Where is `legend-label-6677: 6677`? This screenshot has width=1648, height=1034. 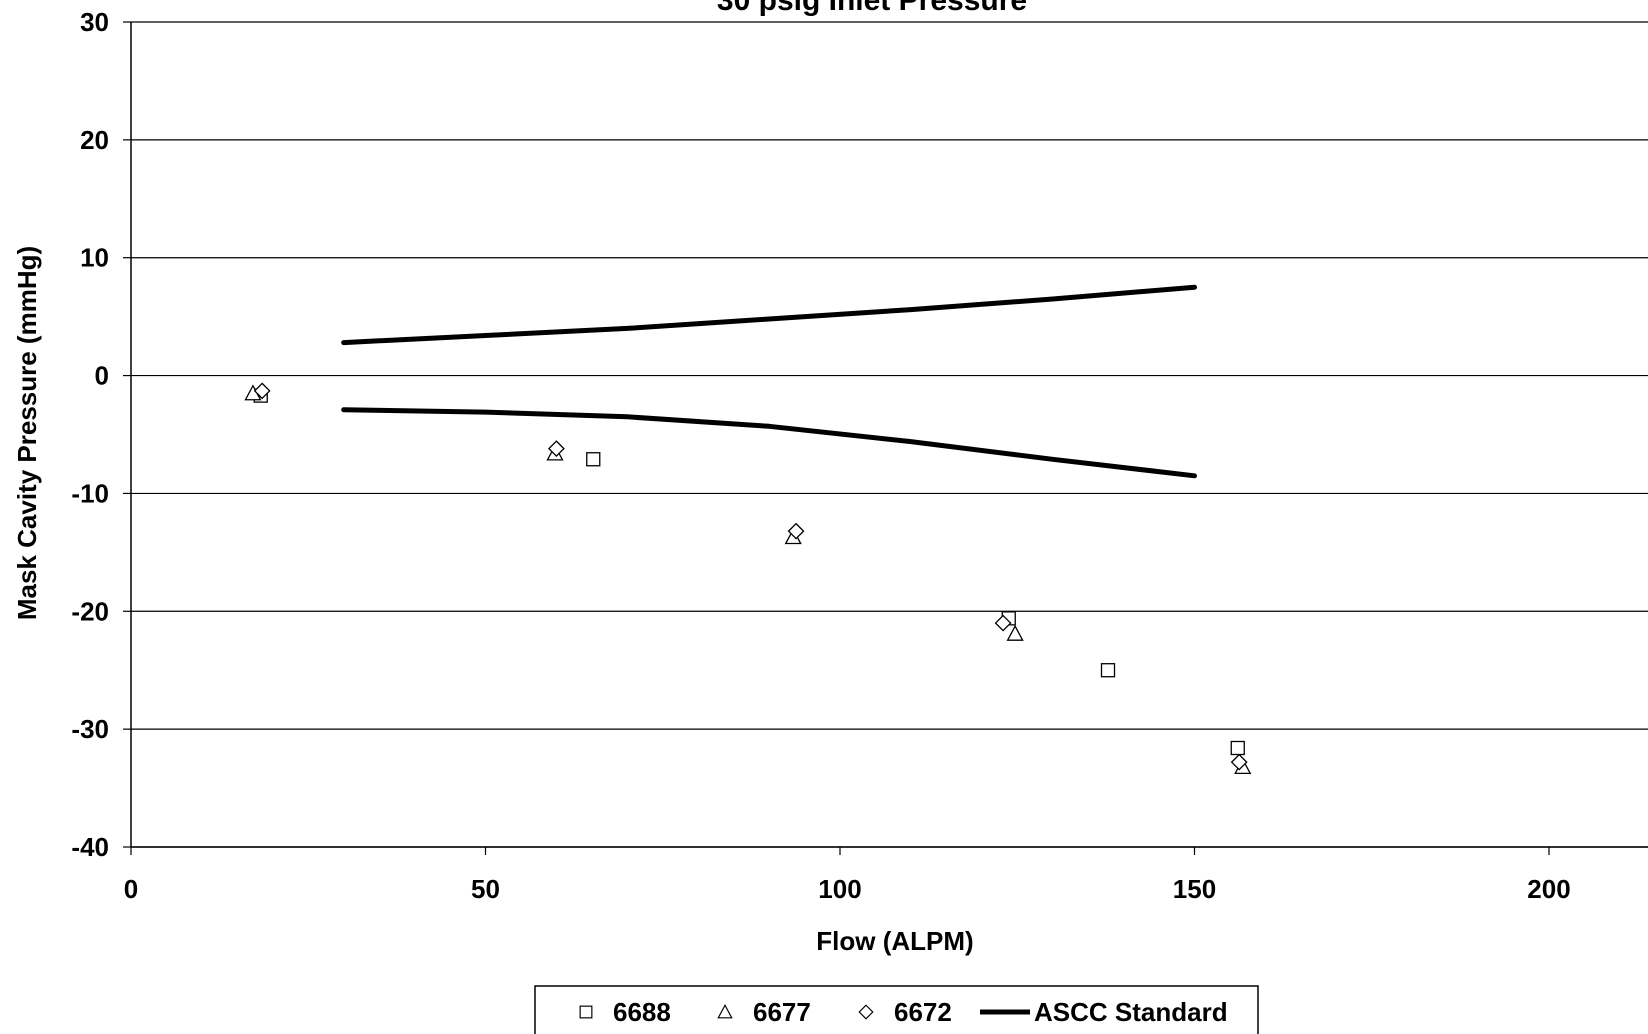 legend-label-6677: 6677 is located at coordinates (782, 1012).